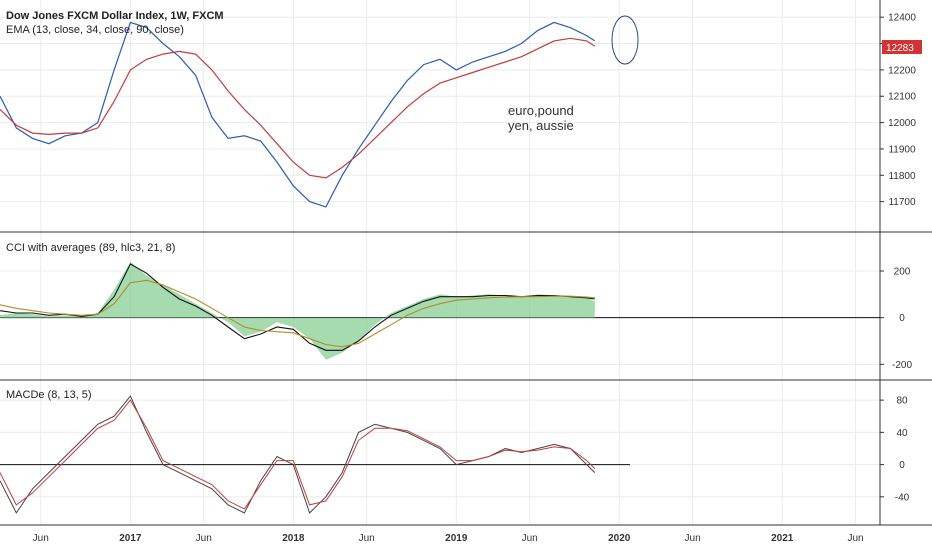  I want to click on x-tick-label: 2021, so click(782, 538).